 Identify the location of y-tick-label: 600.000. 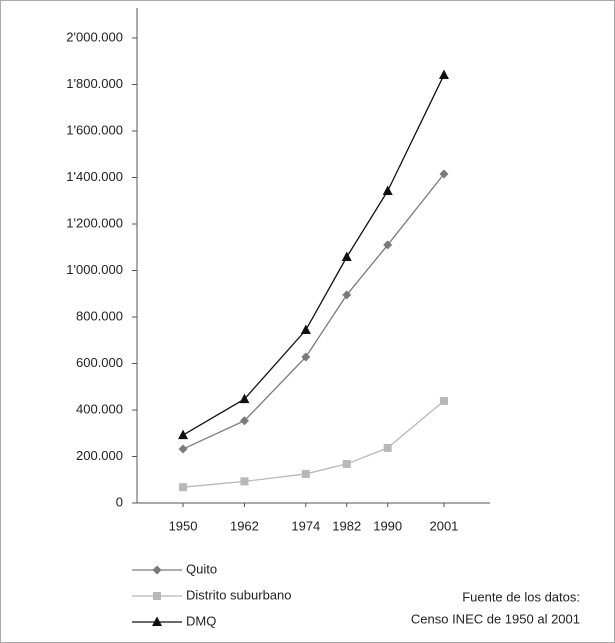
(99, 362).